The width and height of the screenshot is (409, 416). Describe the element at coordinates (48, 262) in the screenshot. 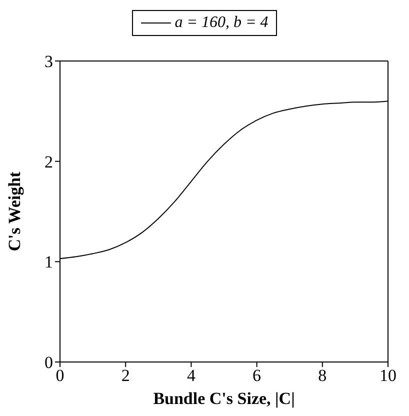

I see `y-tick-label: 1` at that location.